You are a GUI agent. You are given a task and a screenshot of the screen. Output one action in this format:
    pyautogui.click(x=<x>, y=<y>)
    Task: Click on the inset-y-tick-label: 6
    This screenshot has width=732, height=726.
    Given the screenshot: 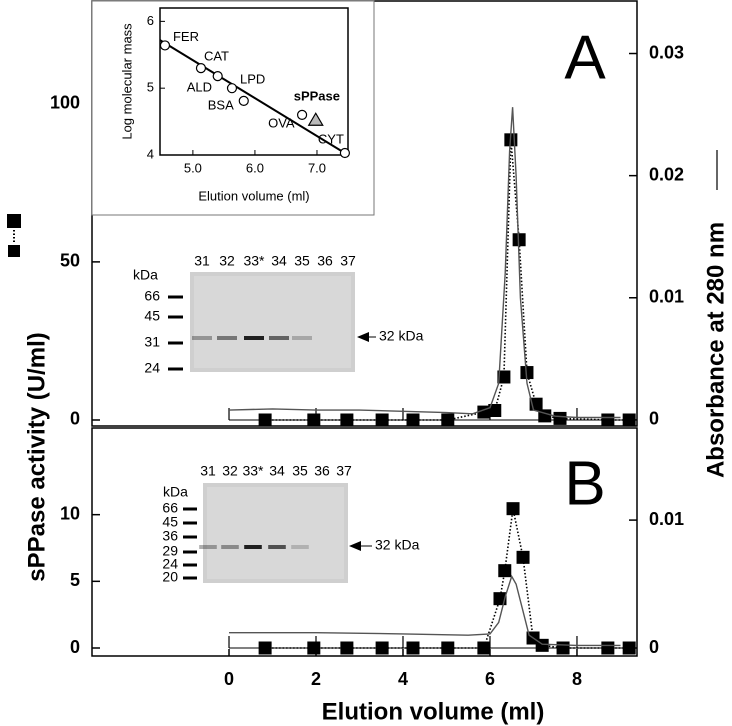 What is the action you would take?
    pyautogui.click(x=150, y=20)
    